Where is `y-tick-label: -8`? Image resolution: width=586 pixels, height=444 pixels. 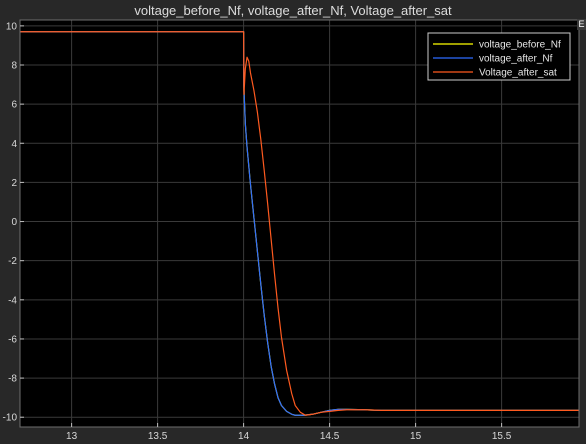
y-tick-label: -8 is located at coordinates (12, 379).